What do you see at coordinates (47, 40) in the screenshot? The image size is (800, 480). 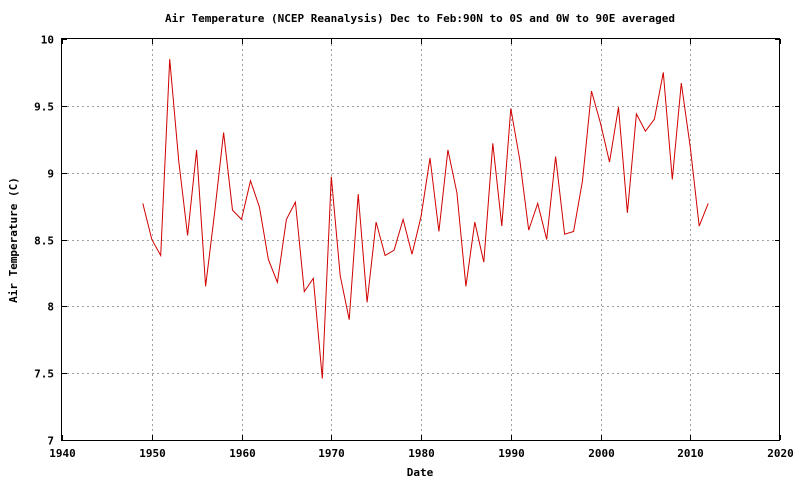 I see `y-tick-label: 10` at bounding box center [47, 40].